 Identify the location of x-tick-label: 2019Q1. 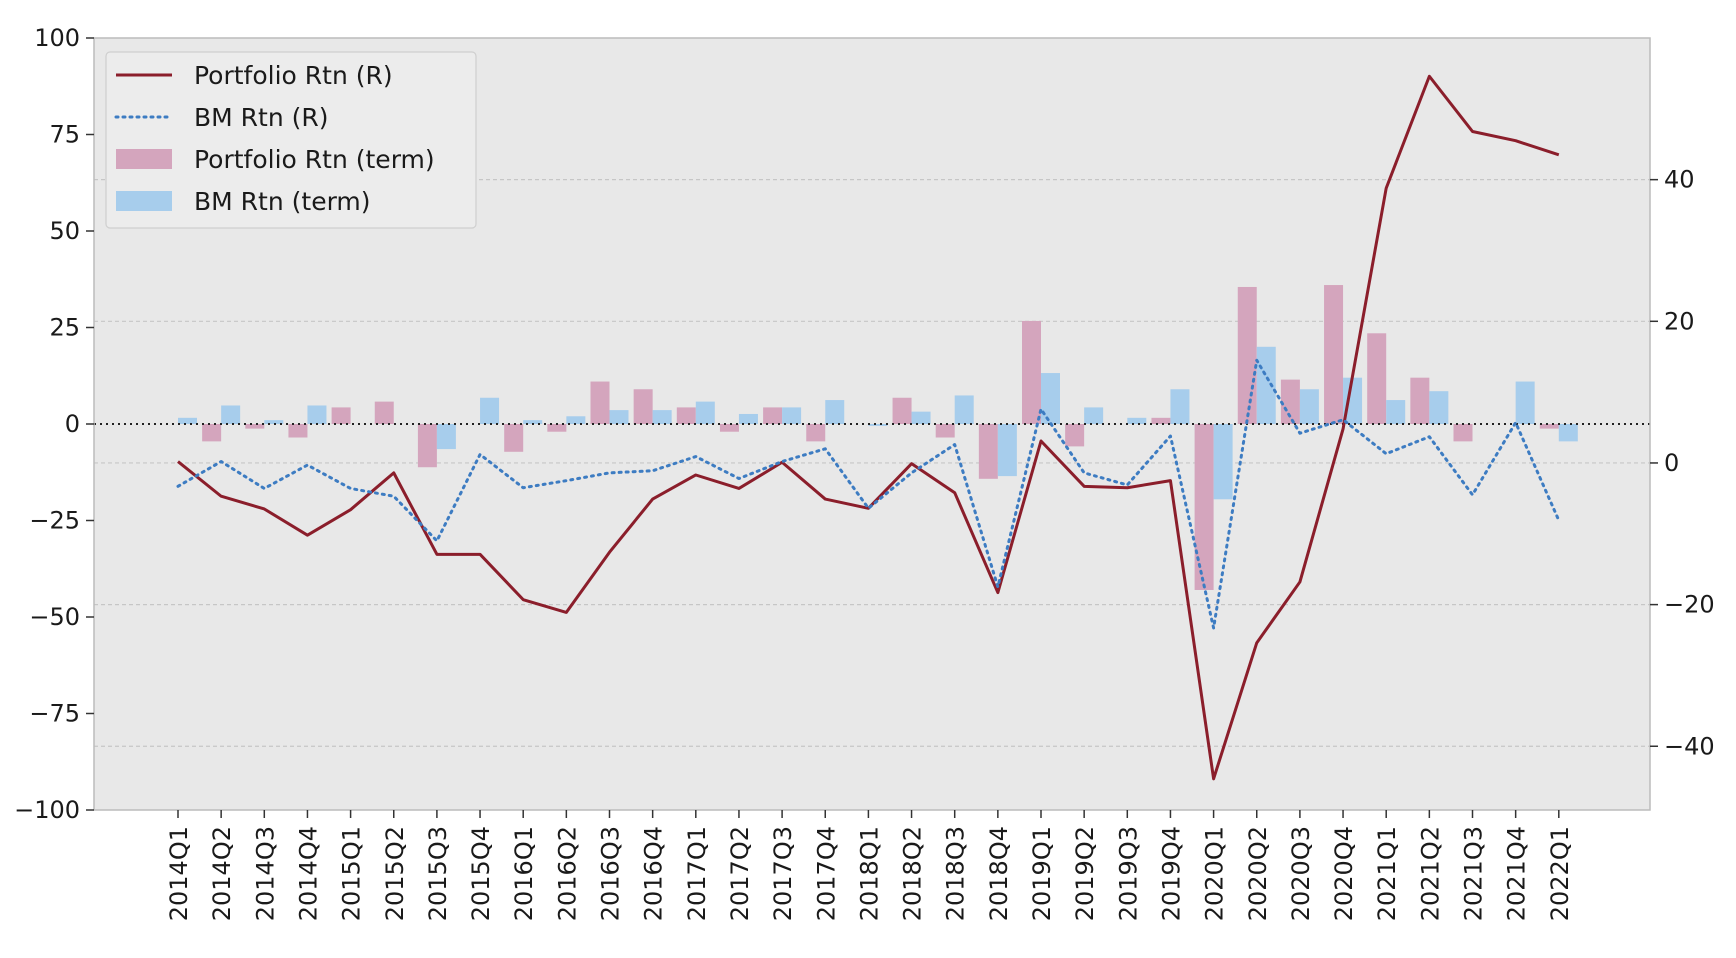
(1042, 873).